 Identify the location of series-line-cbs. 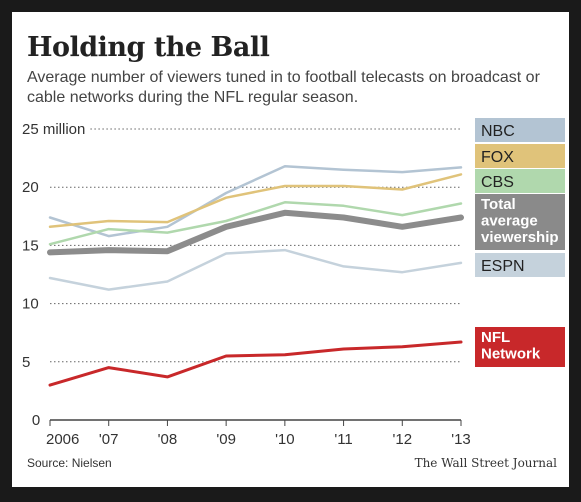
(255, 223).